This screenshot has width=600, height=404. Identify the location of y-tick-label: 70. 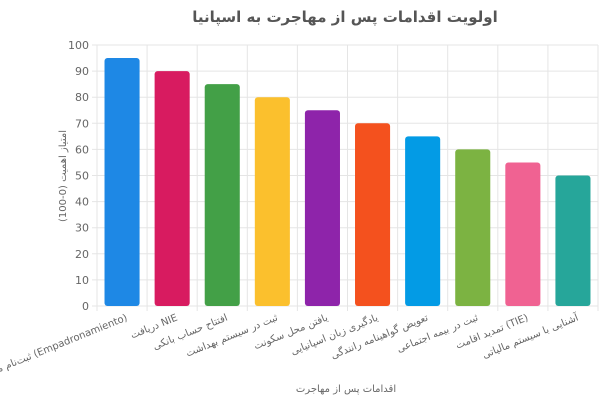
(82, 123).